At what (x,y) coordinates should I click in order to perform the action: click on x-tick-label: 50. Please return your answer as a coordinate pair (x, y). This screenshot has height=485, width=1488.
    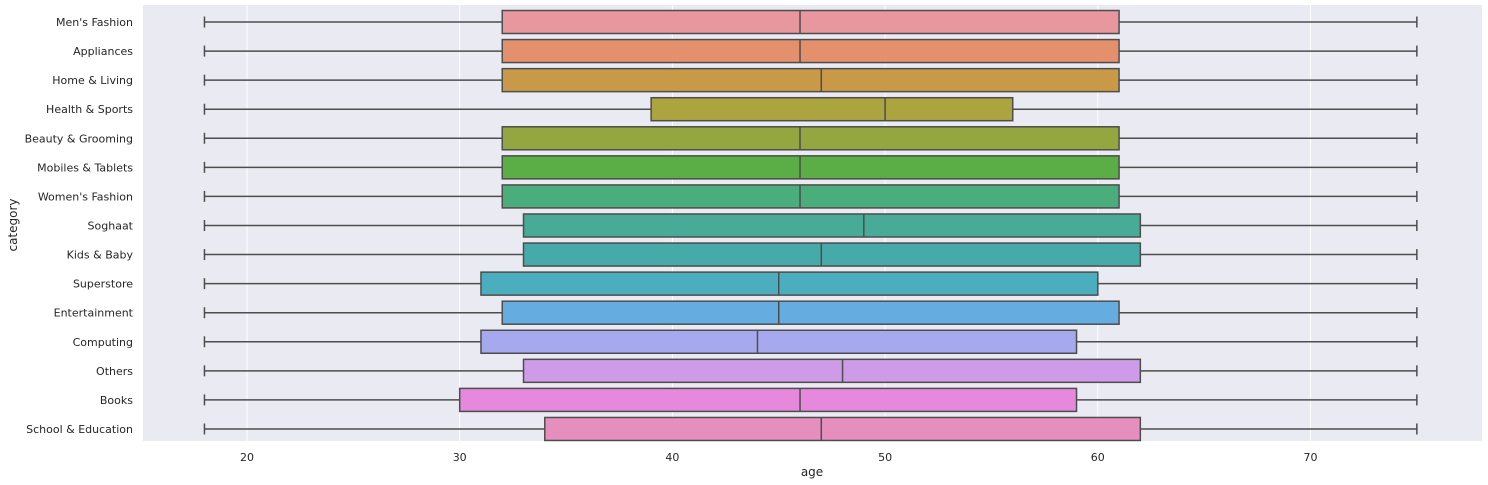
    Looking at the image, I should click on (885, 457).